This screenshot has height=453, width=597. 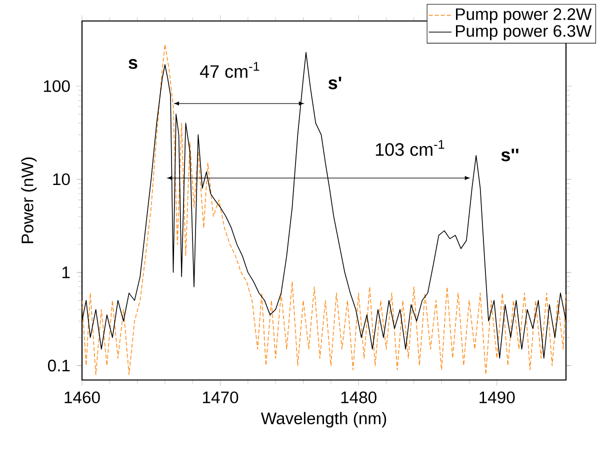 I want to click on x-tick-label: 1460, so click(x=82, y=398).